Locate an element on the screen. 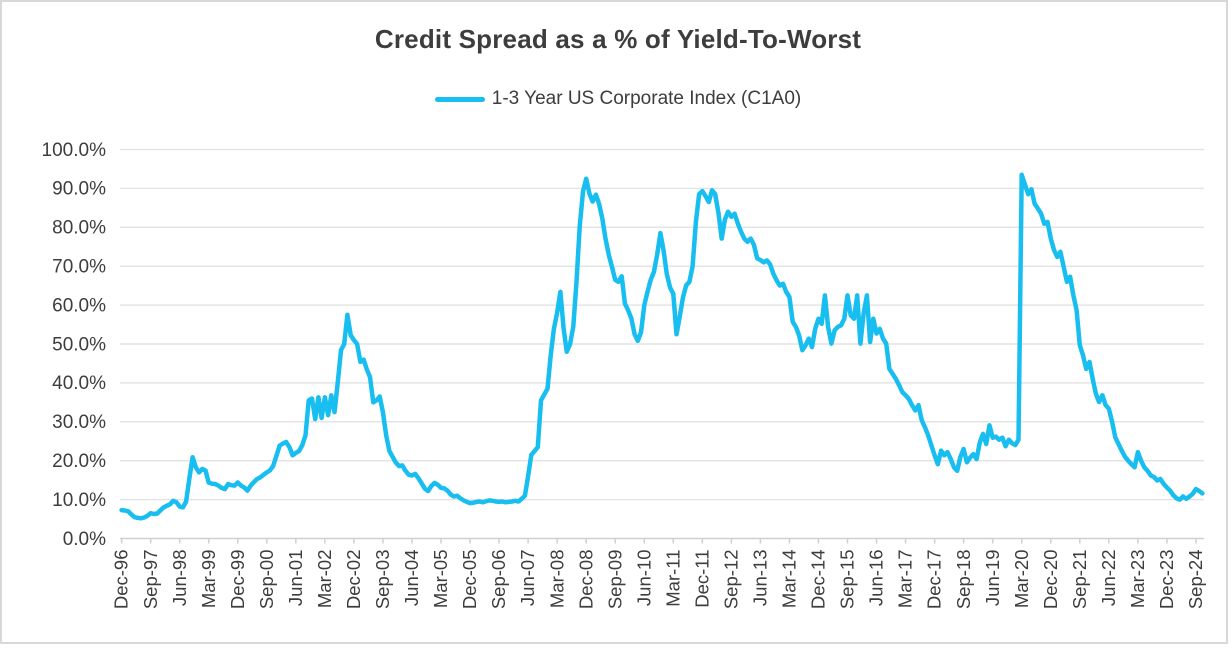 The image size is (1232, 650). x-axis-tick-label: Sep-03 is located at coordinates (382, 580).